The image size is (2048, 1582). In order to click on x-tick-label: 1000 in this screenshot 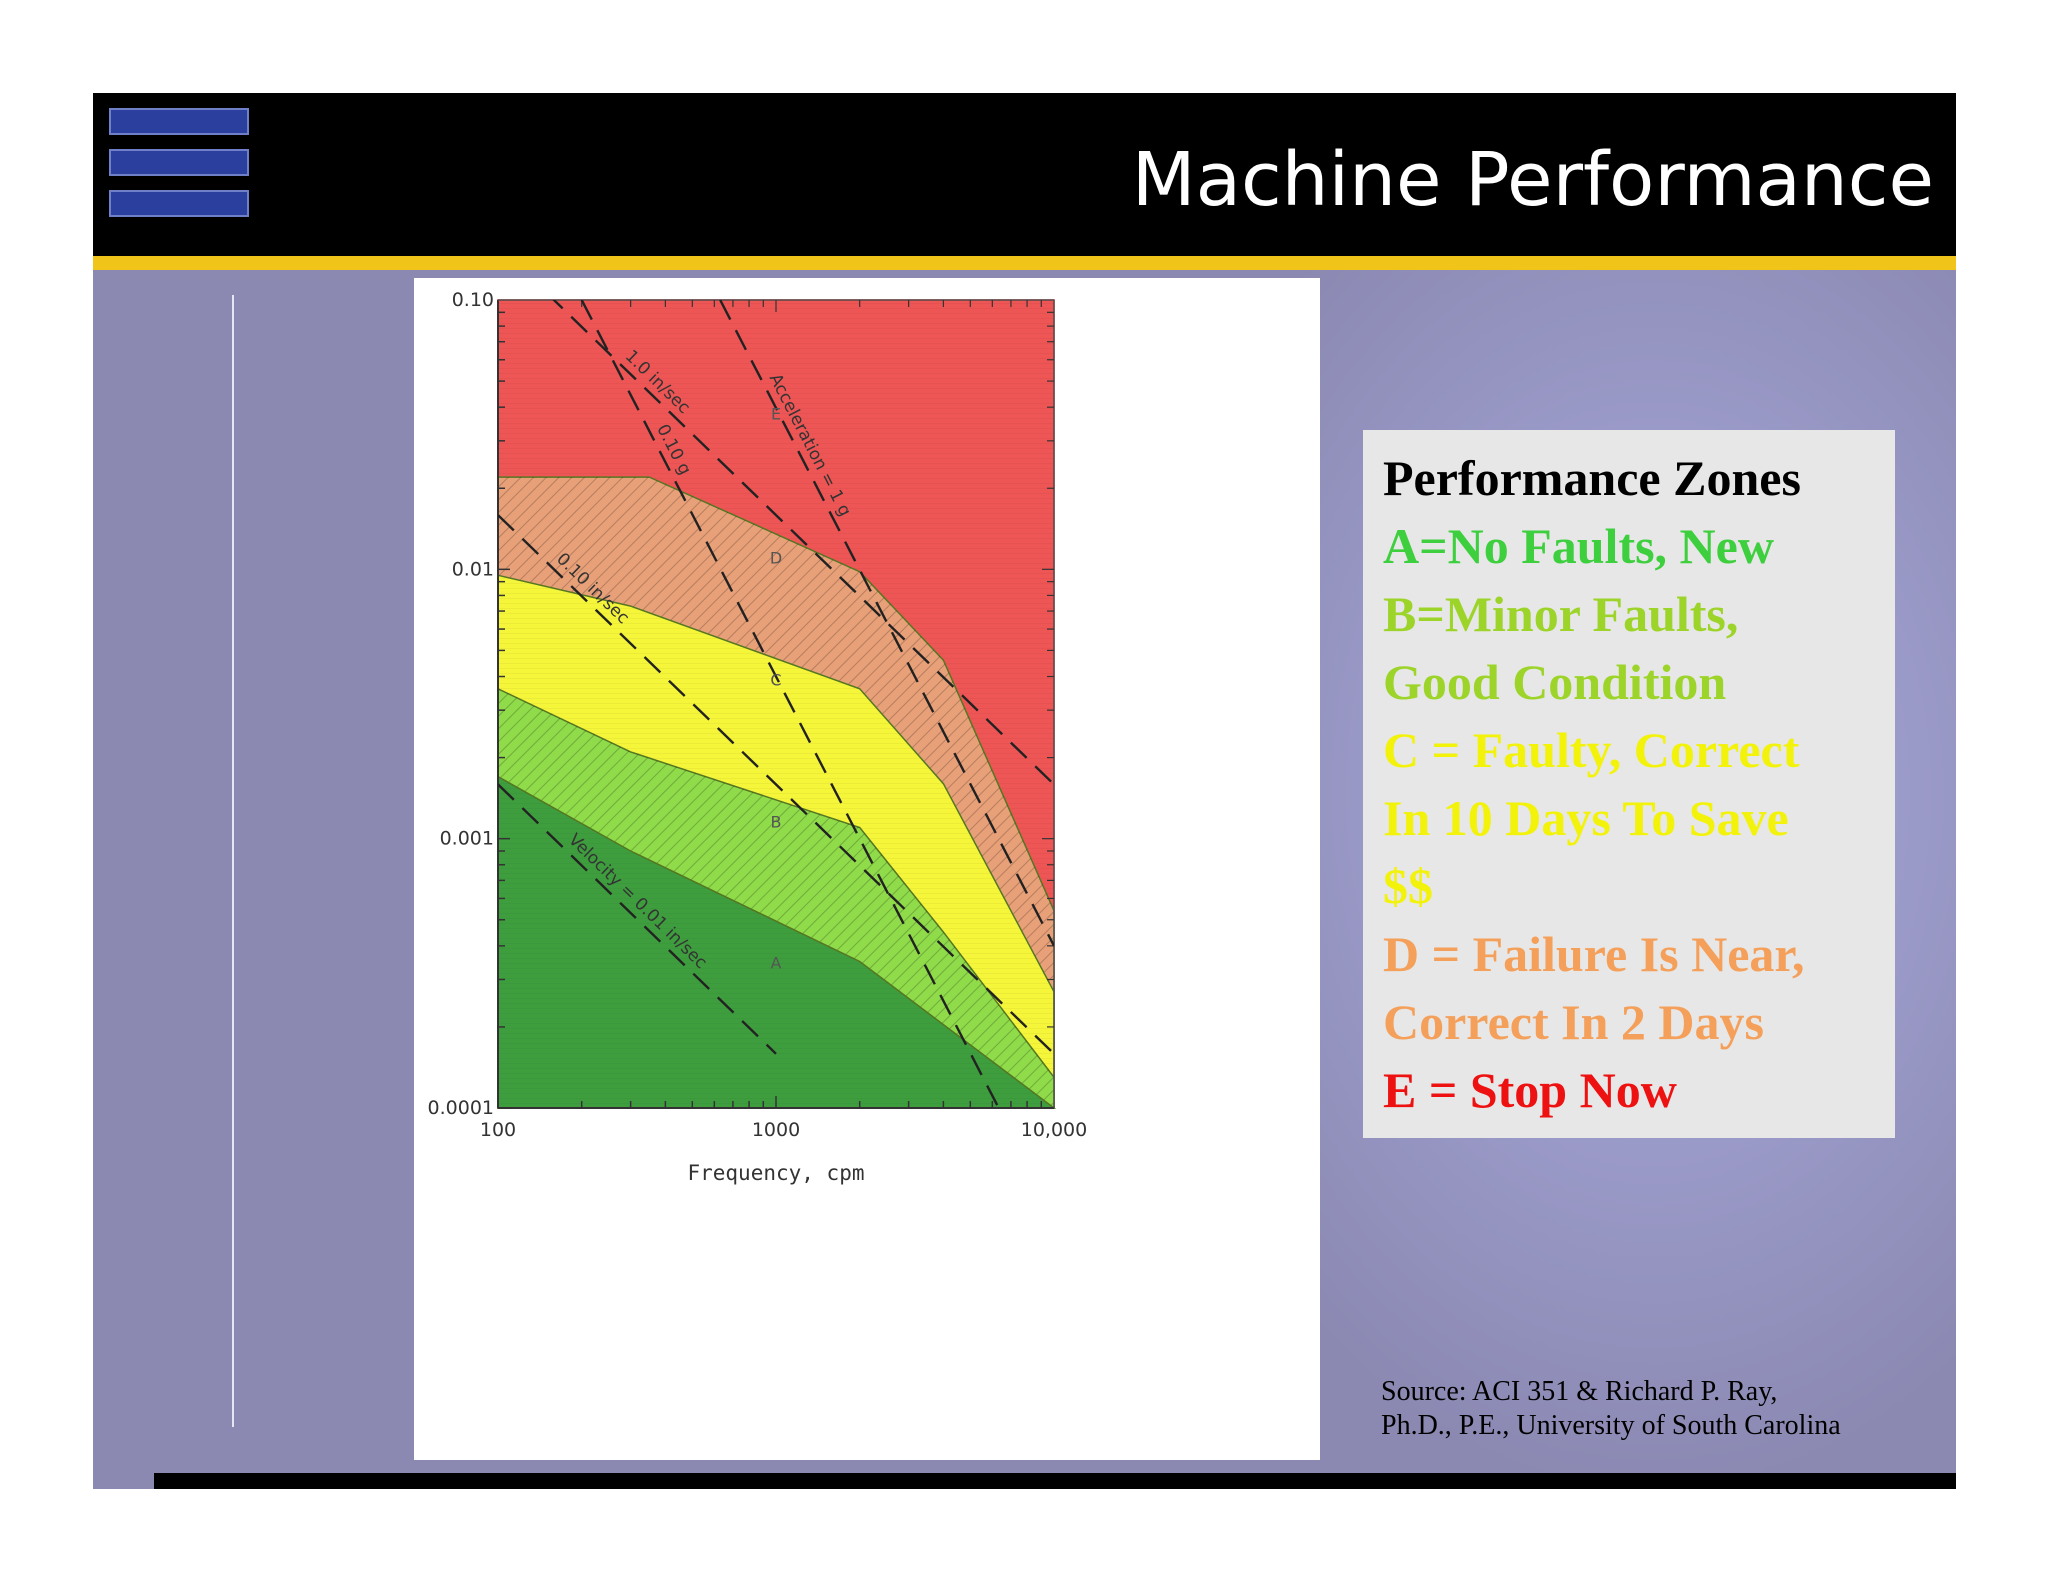, I will do `click(776, 1130)`.